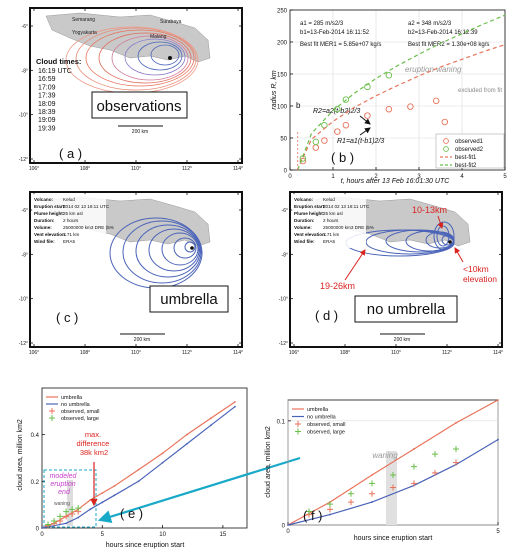 This screenshot has width=515, height=550. I want to click on panel-label-a: ( a ), so click(70, 153).